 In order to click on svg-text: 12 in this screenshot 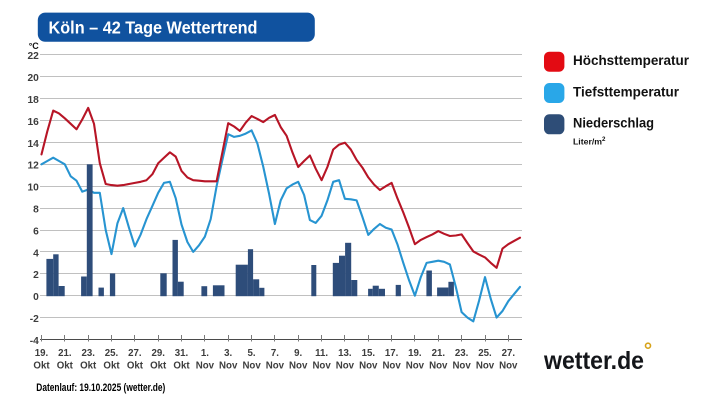, I will do `click(33, 166)`.